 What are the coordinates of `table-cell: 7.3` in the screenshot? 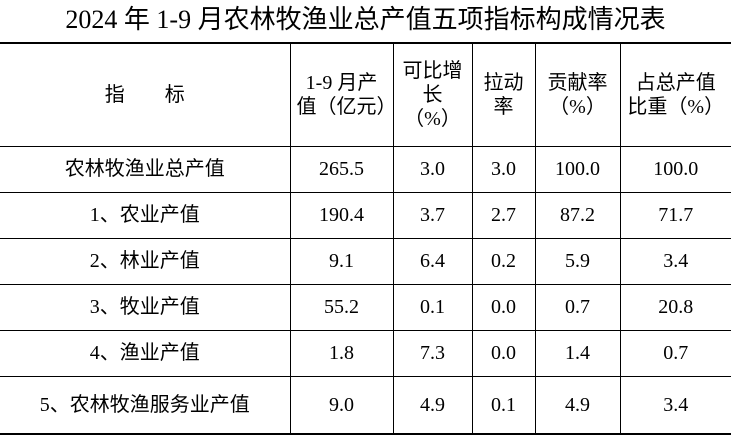 It's located at (432, 353).